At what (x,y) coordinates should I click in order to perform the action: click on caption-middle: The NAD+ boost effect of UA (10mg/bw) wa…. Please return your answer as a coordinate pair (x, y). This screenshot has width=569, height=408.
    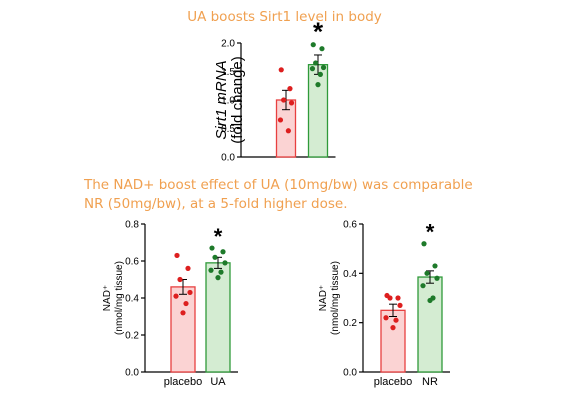
    Looking at the image, I should click on (278, 195).